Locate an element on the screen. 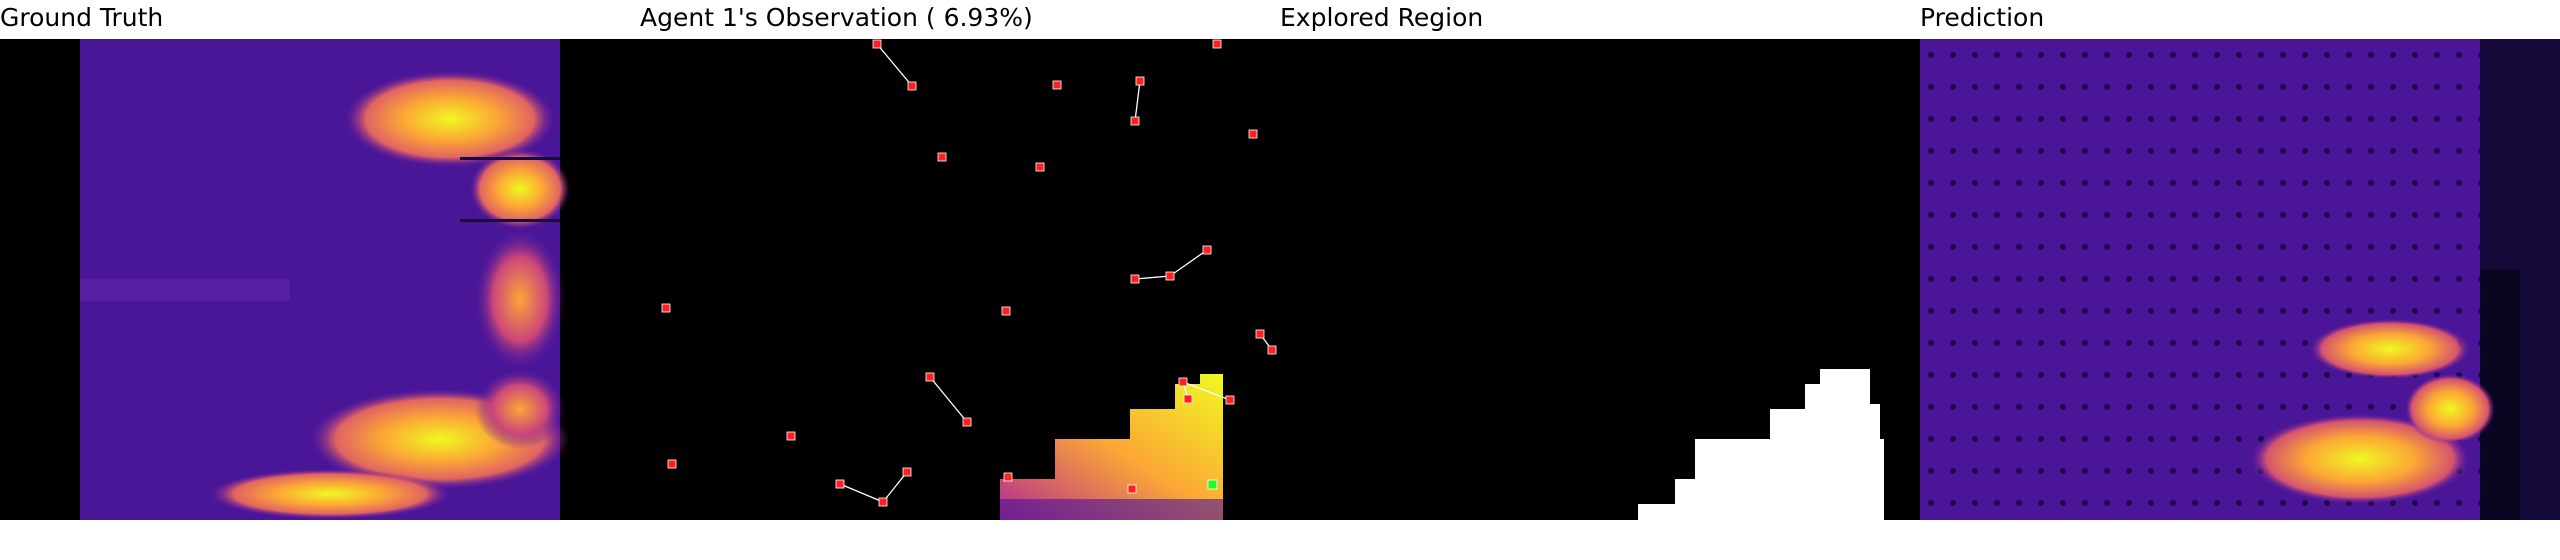 The image size is (2560, 560). prediction-title: Prediction is located at coordinates (1982, 17).